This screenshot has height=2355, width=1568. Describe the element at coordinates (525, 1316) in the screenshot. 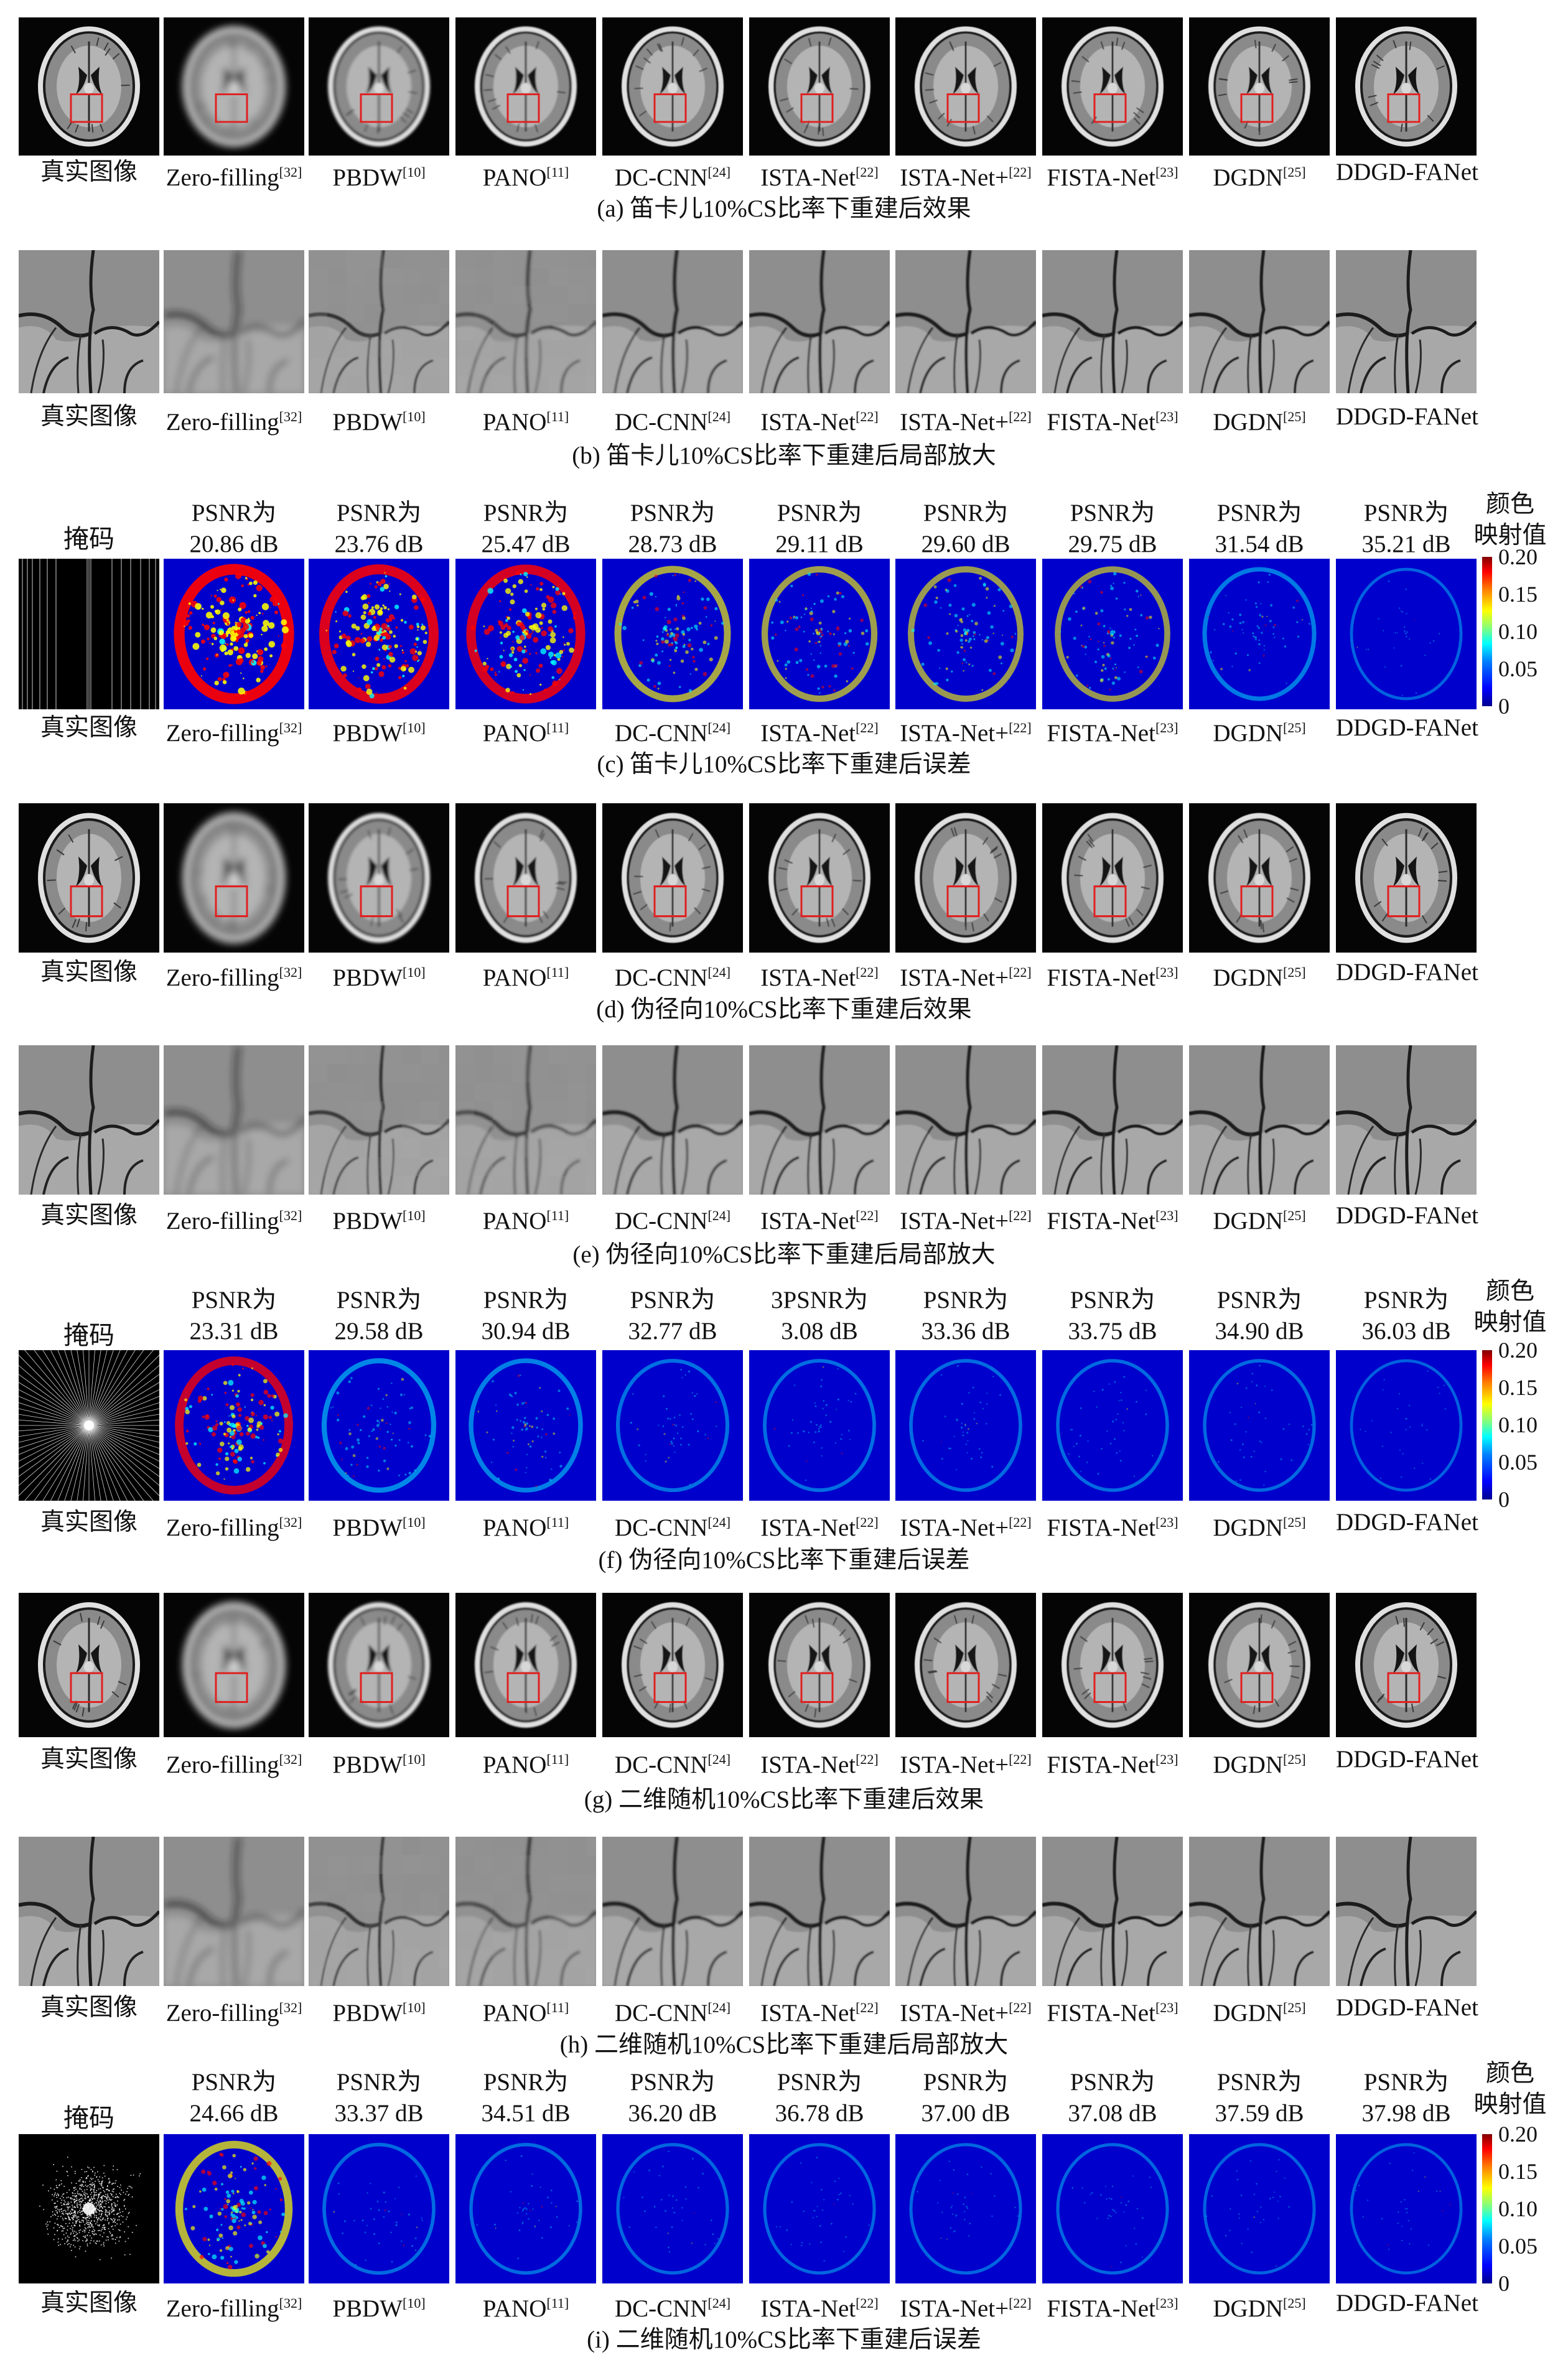

I see `psnr-label: PSNR为 30.94 dB` at that location.